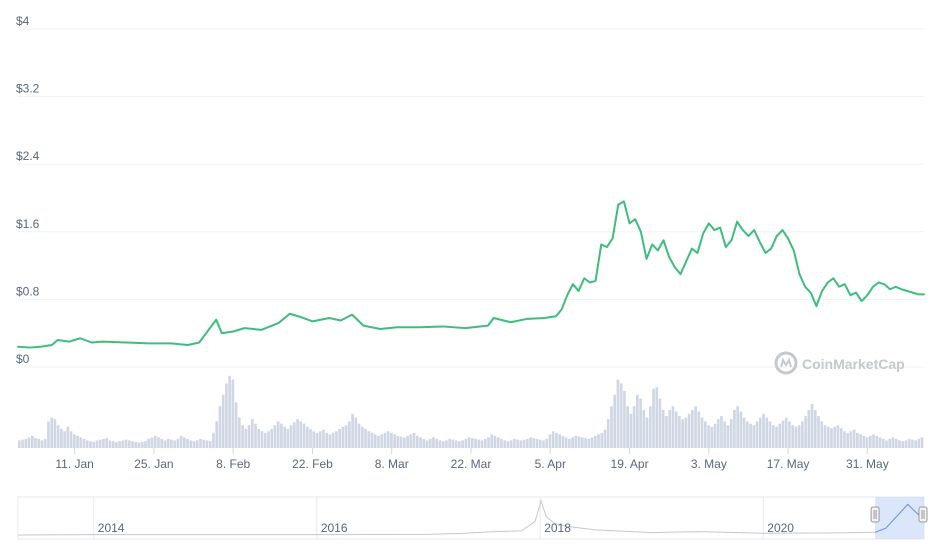 The height and width of the screenshot is (550, 941). I want to click on navigator-selection, so click(899, 518).